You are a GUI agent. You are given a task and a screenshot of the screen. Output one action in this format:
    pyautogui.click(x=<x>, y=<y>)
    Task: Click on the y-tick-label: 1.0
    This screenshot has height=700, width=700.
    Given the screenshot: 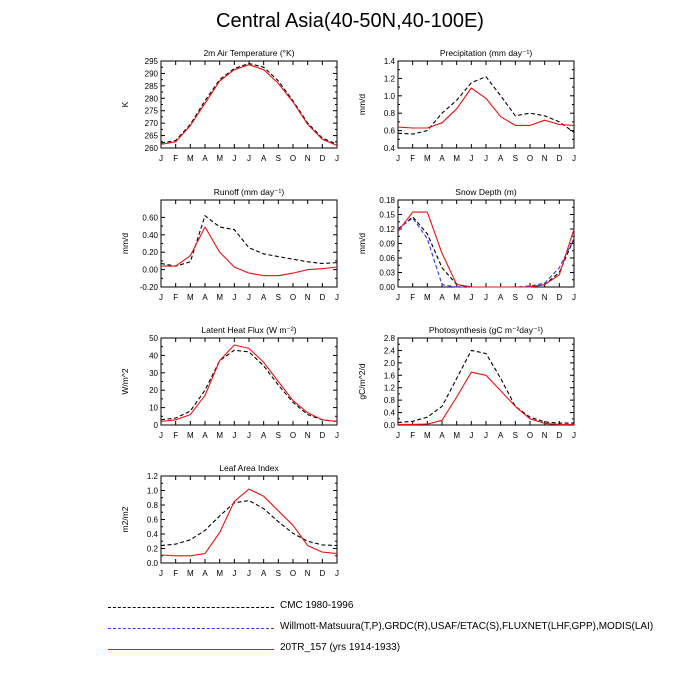 What is the action you would take?
    pyautogui.click(x=390, y=96)
    